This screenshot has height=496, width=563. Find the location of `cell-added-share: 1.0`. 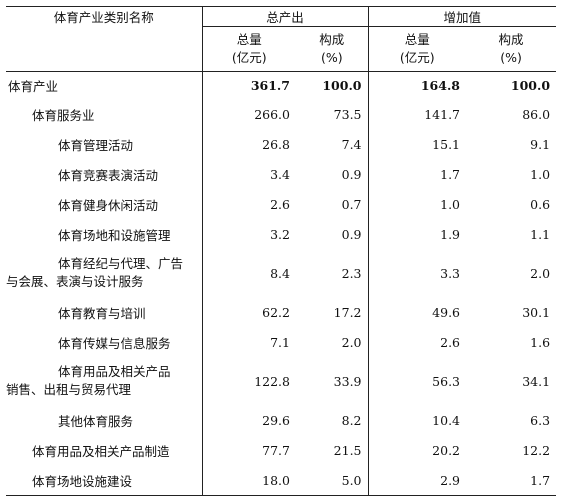

cell-added-share: 1.0 is located at coordinates (540, 174).